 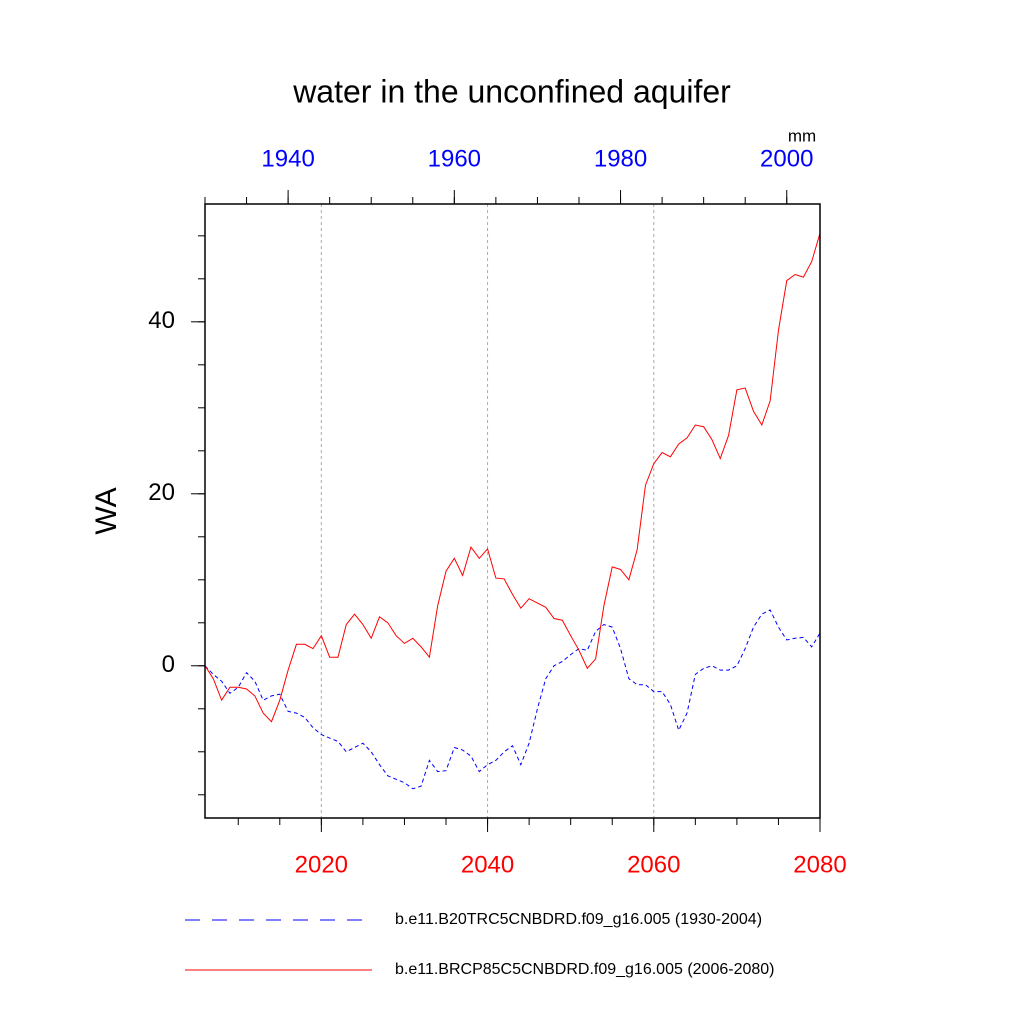 What do you see at coordinates (511, 91) in the screenshot?
I see `chart-title: water in the unconfined aquifer` at bounding box center [511, 91].